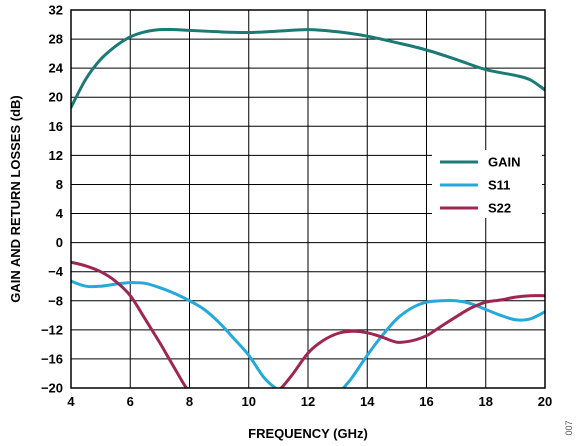 The width and height of the screenshot is (582, 446). Describe the element at coordinates (56, 68) in the screenshot. I see `y-tick-label: 24` at that location.